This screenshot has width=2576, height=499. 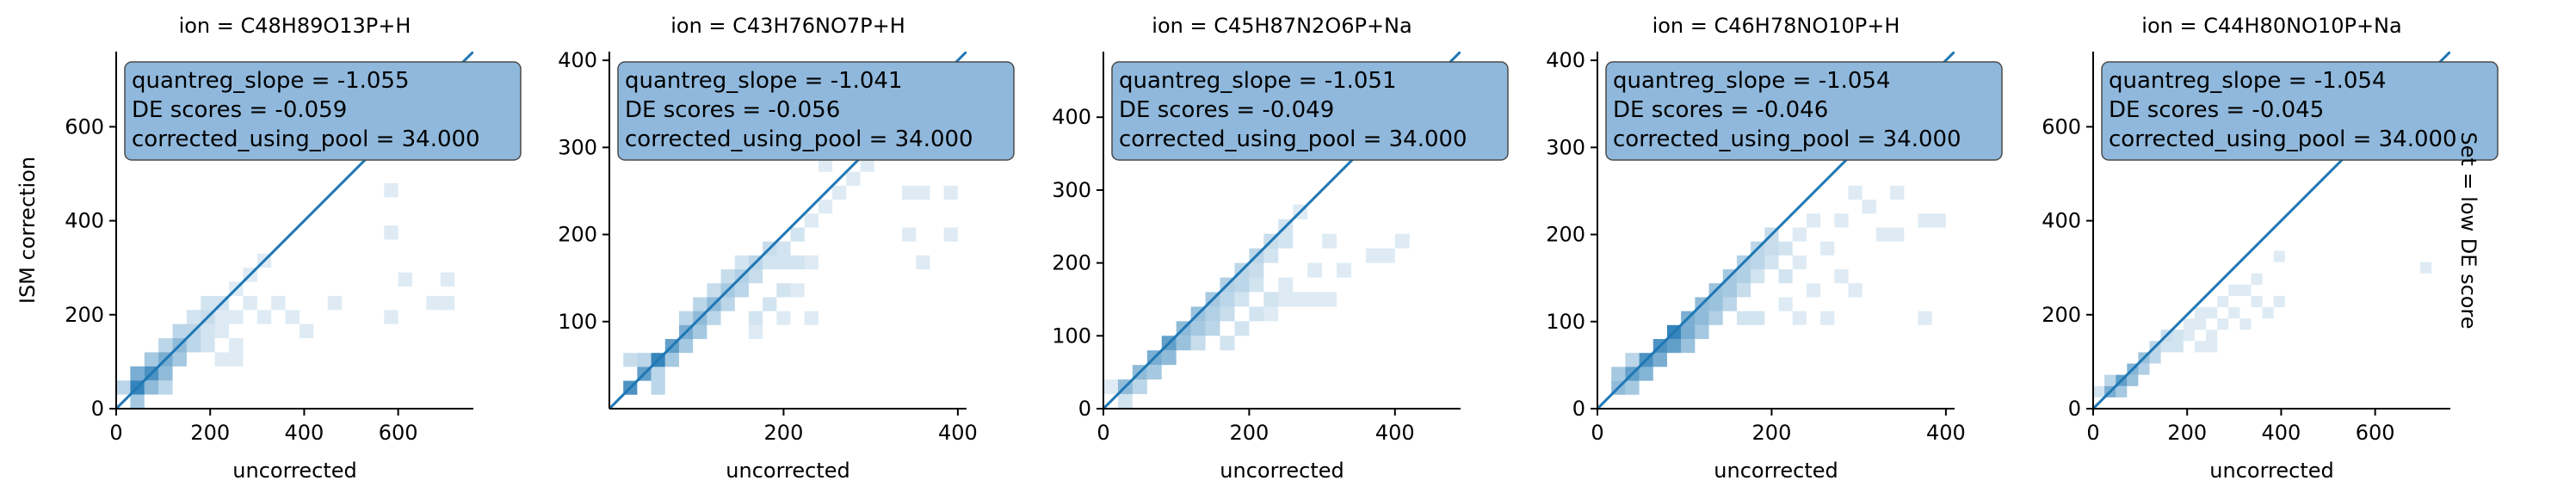 I want to click on panel-1-x-tick-label: 0, so click(x=115, y=433).